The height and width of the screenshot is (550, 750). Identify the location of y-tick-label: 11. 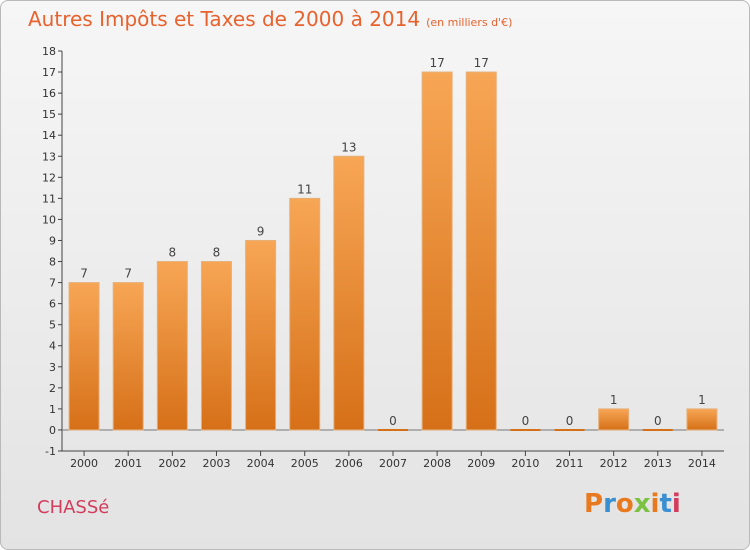
(49, 198).